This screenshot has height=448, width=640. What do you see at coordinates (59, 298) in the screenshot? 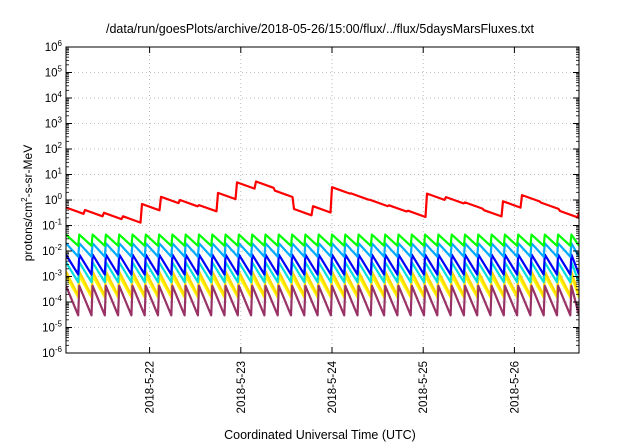
I see `y-tick-exponent: -4` at bounding box center [59, 298].